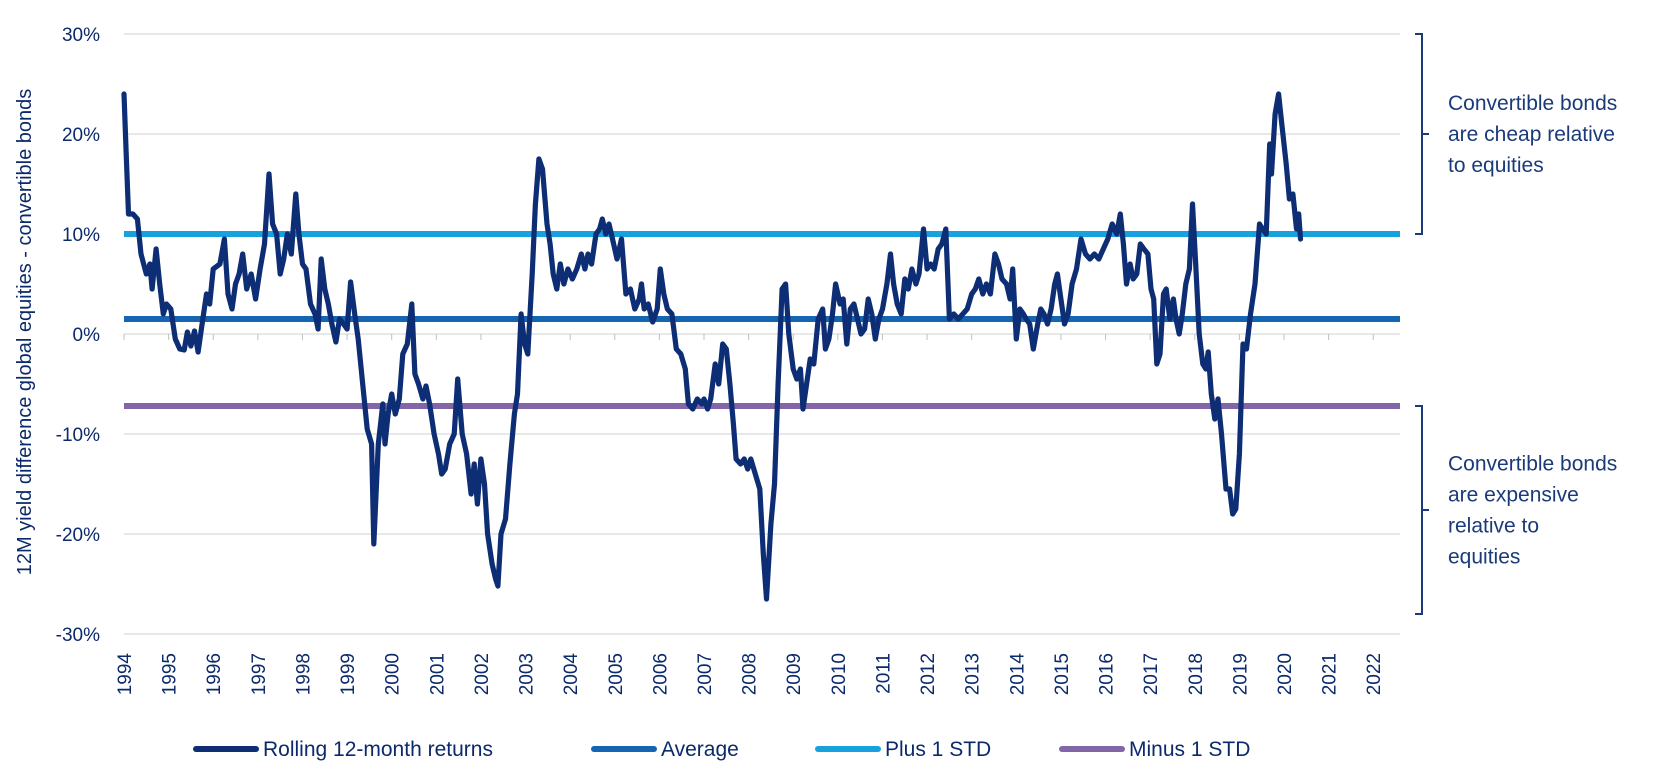 This screenshot has height=775, width=1660. Describe the element at coordinates (616, 674) in the screenshot. I see `x-tick-label: 2005` at that location.